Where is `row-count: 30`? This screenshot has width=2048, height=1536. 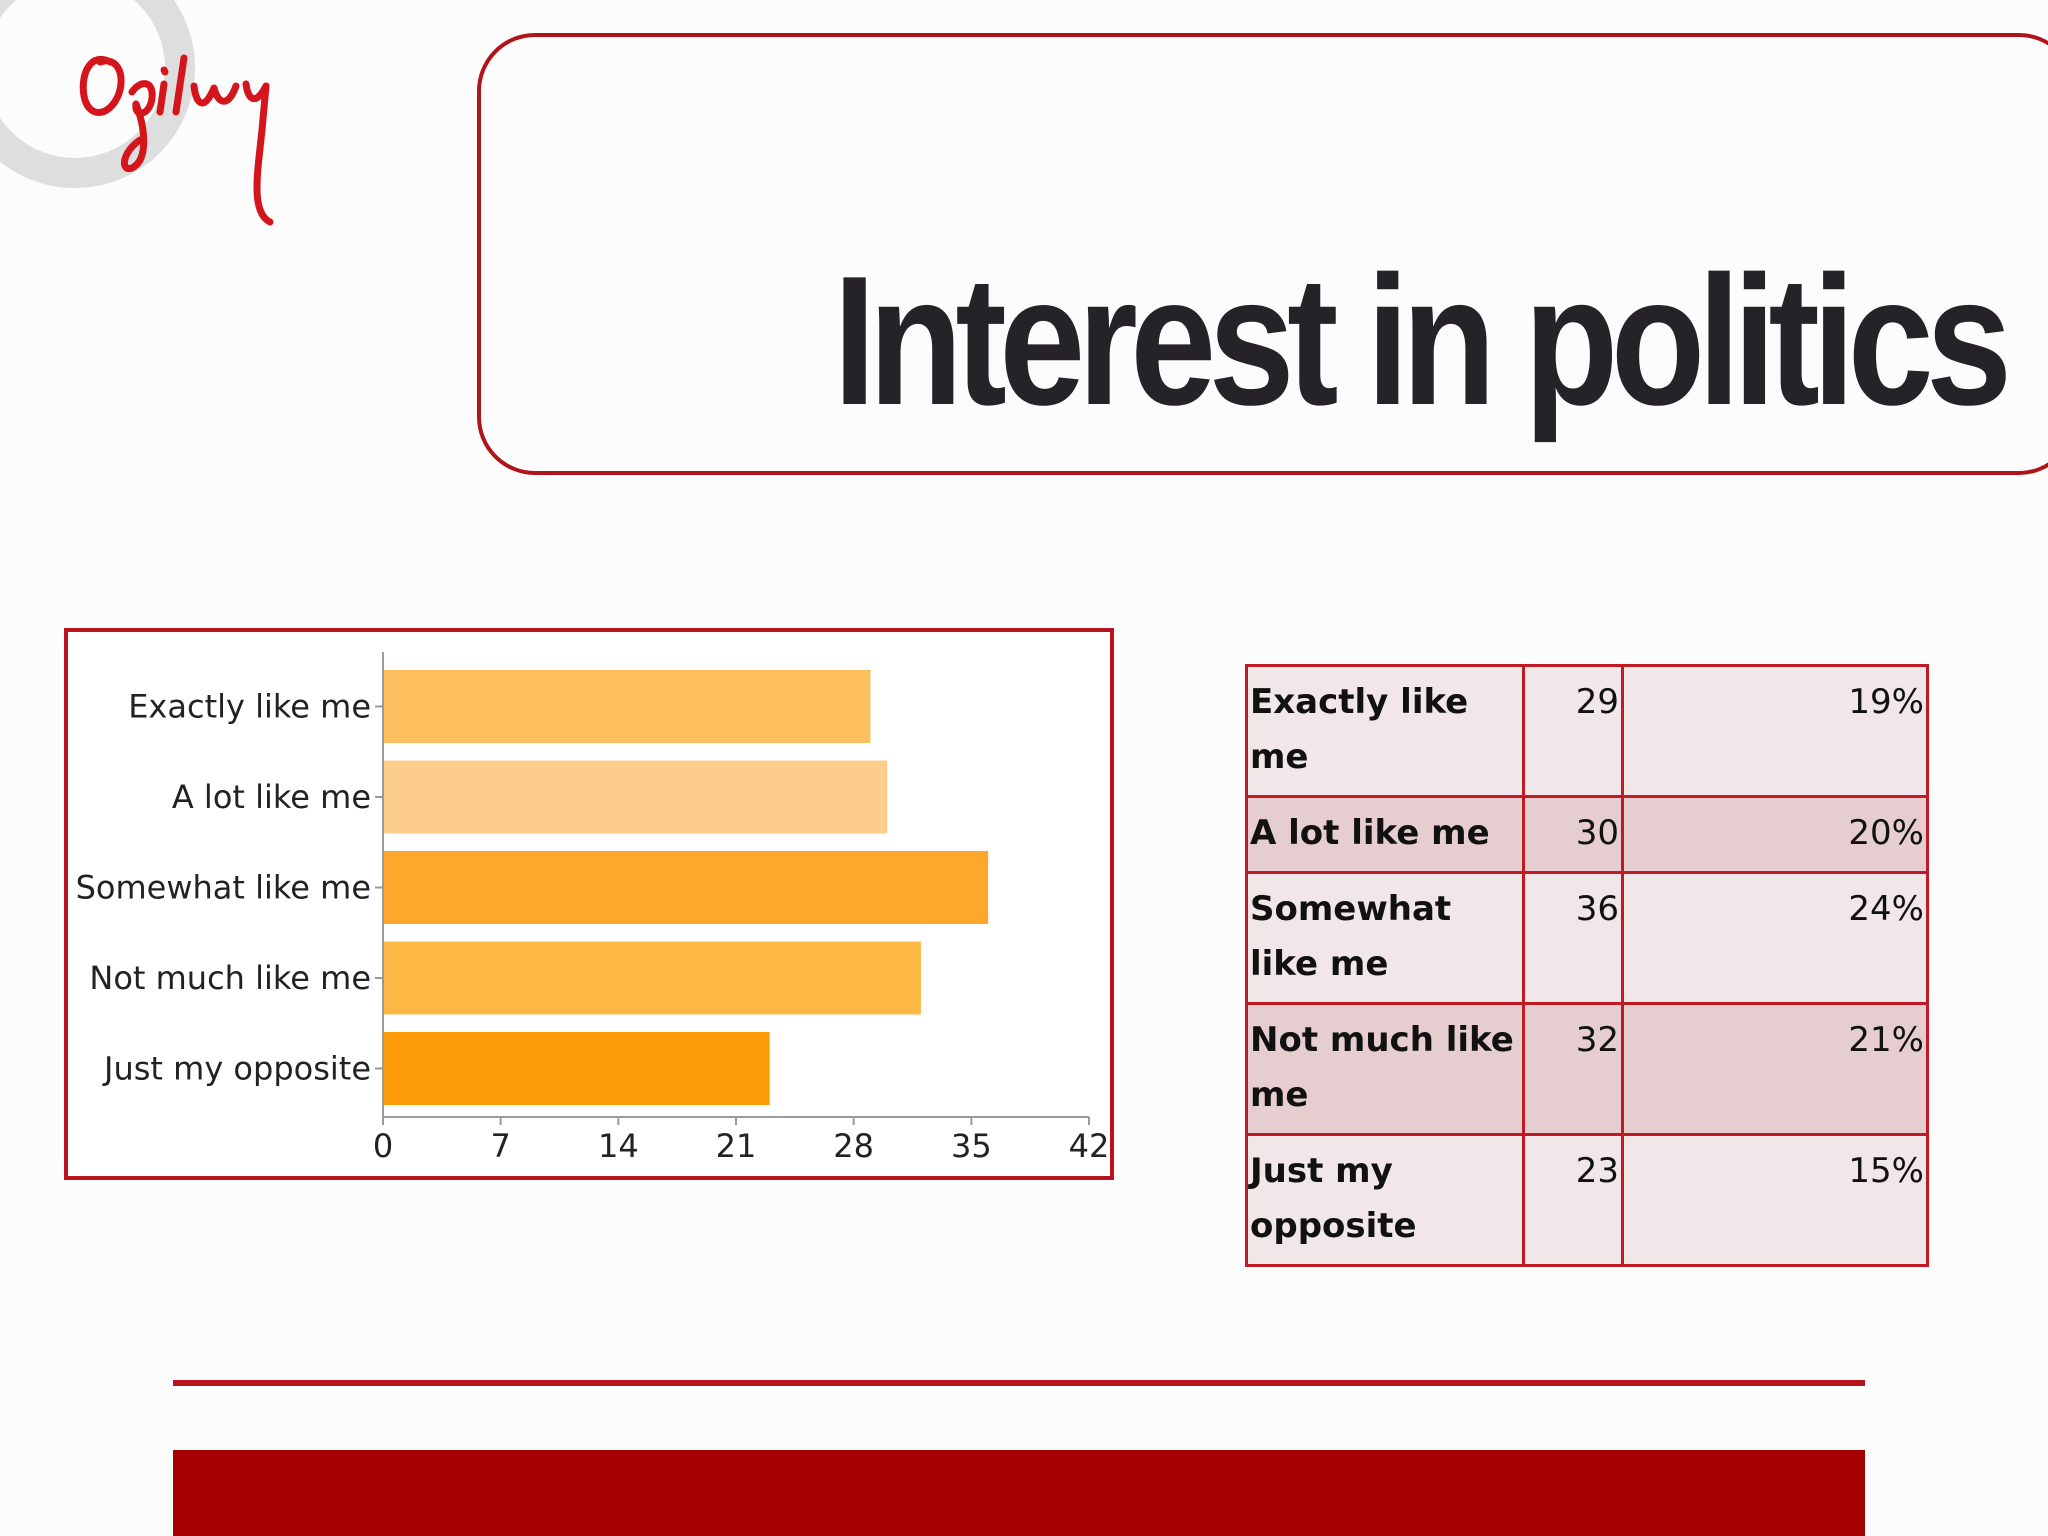 row-count: 30 is located at coordinates (1573, 834).